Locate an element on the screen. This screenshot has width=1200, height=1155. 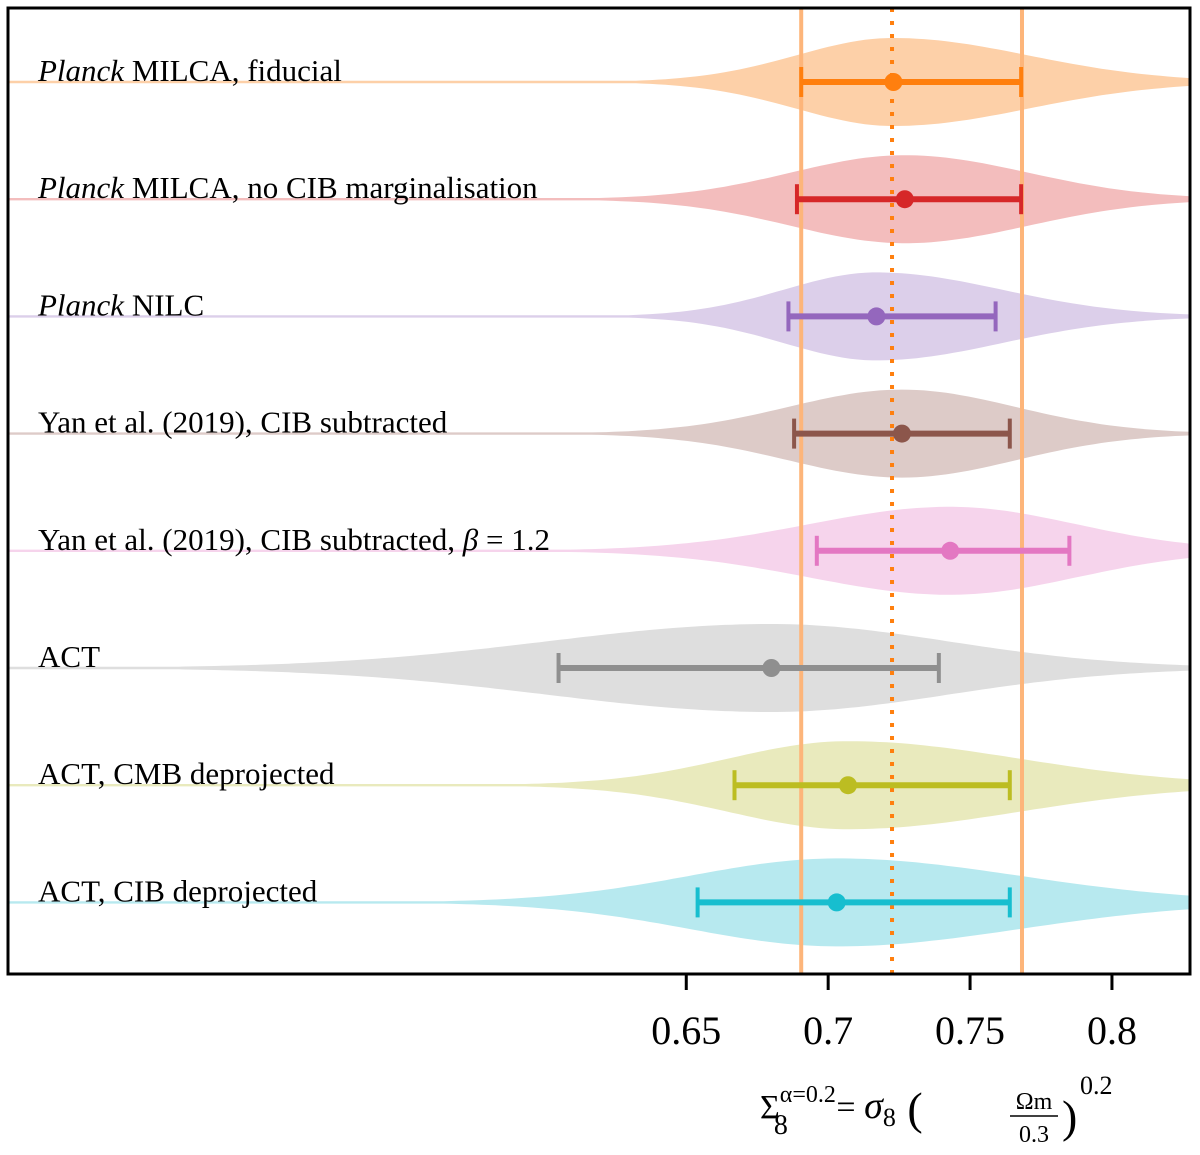
row-label-3: Yan et al. (2019), CIB subtracted is located at coordinates (243, 422).